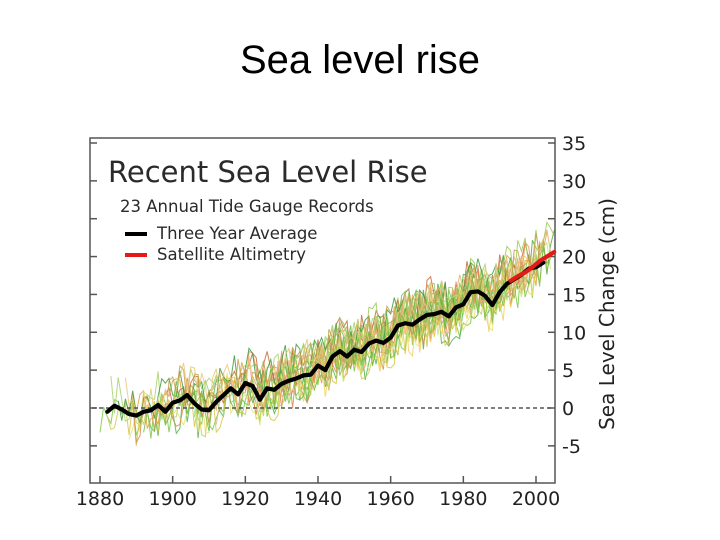 The height and width of the screenshot is (540, 720). Describe the element at coordinates (607, 314) in the screenshot. I see `y-axis-label: Sea Level Change (cm)` at that location.